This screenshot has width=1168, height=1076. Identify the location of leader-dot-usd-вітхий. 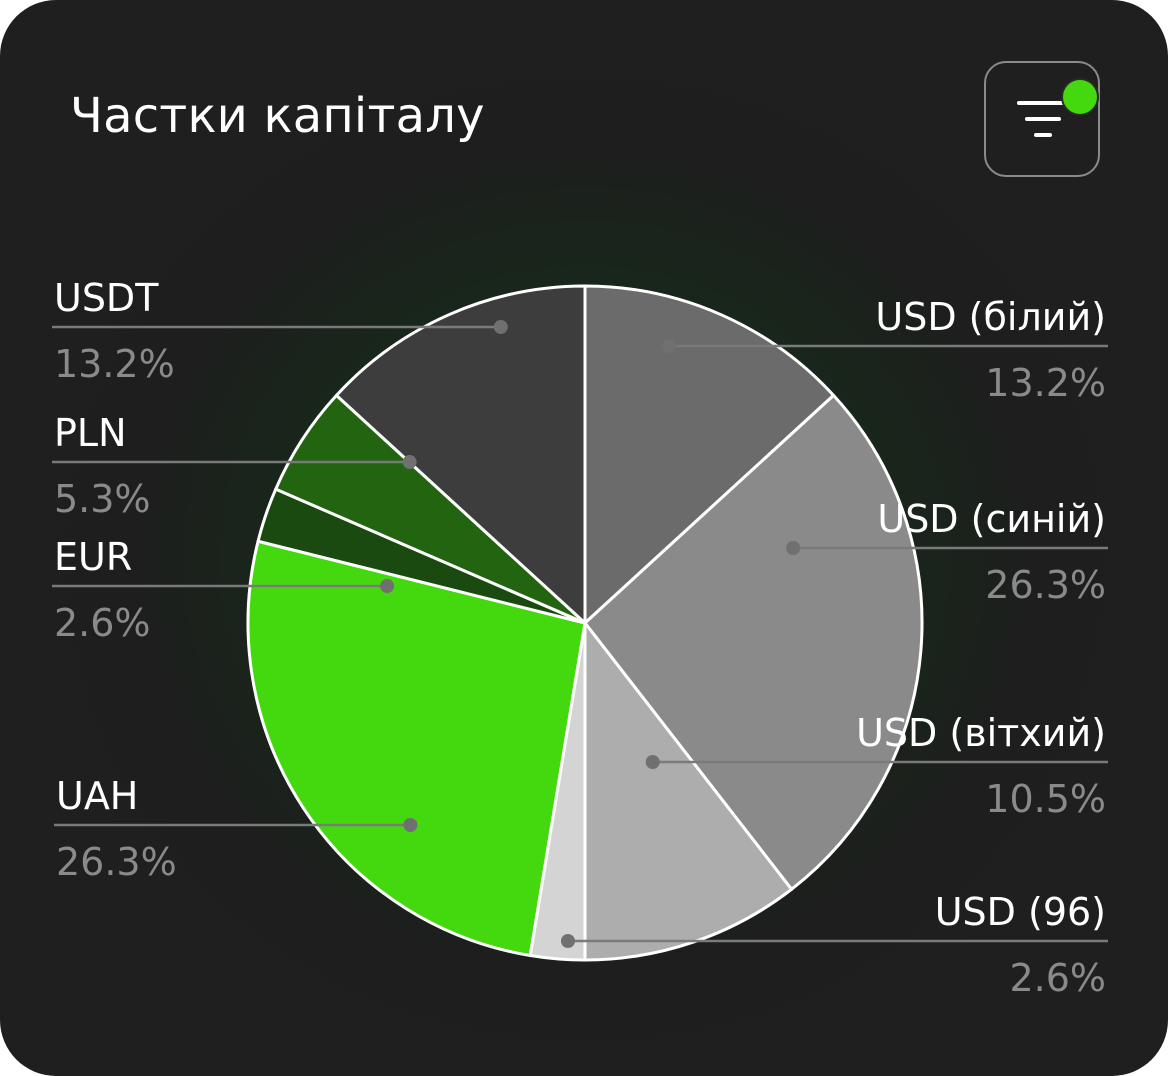
(652, 762).